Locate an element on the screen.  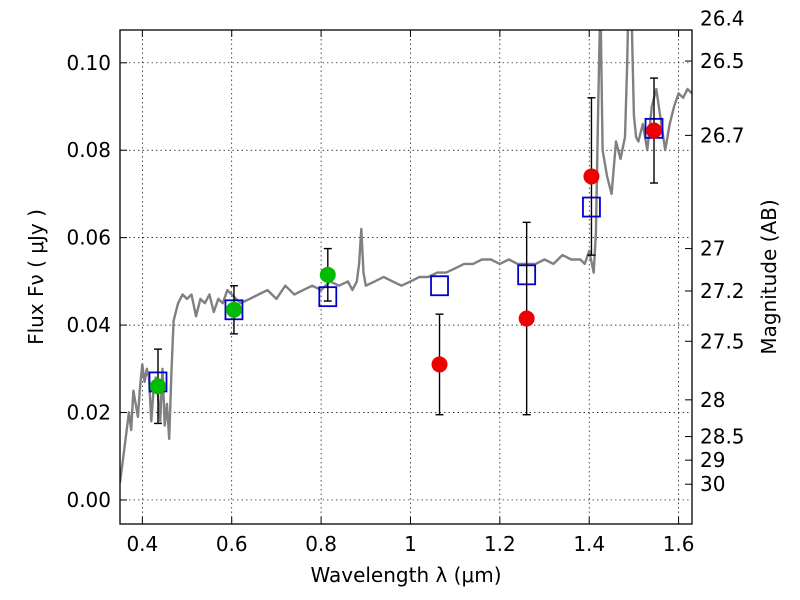
right-tick-label: 26.4 is located at coordinates (722, 19).